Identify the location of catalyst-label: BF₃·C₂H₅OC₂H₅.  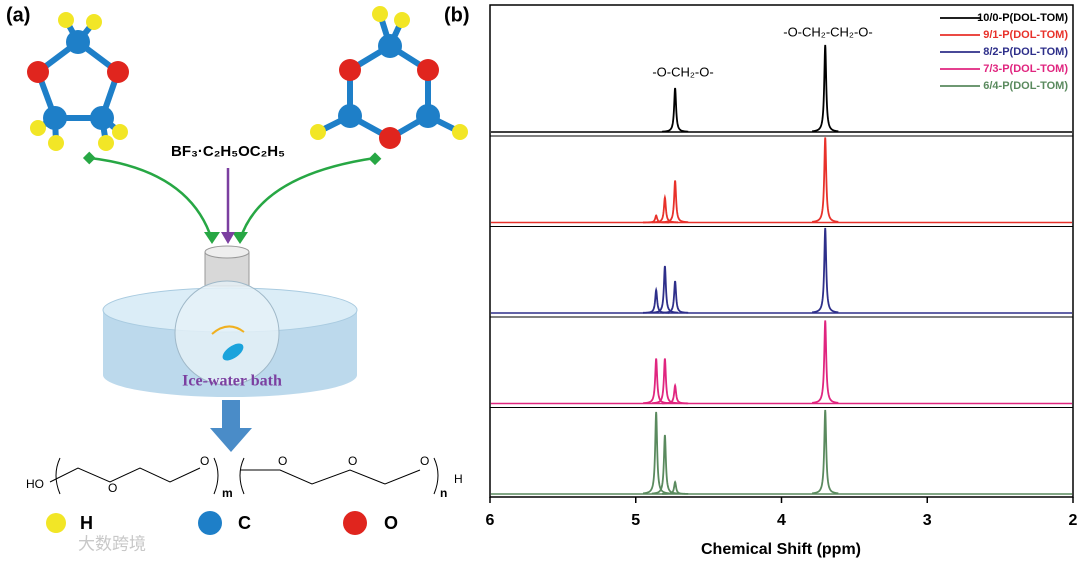
(228, 151).